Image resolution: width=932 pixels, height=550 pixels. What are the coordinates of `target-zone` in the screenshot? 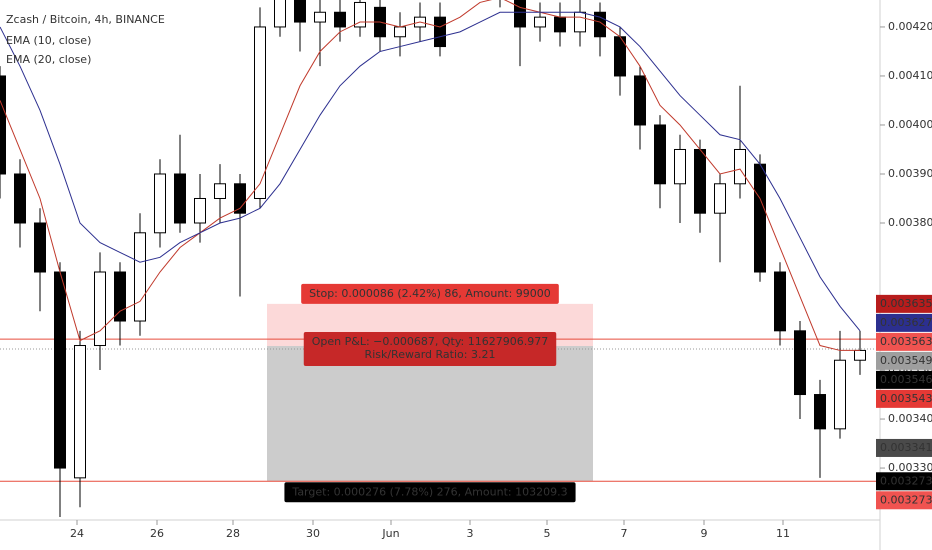 It's located at (430, 414).